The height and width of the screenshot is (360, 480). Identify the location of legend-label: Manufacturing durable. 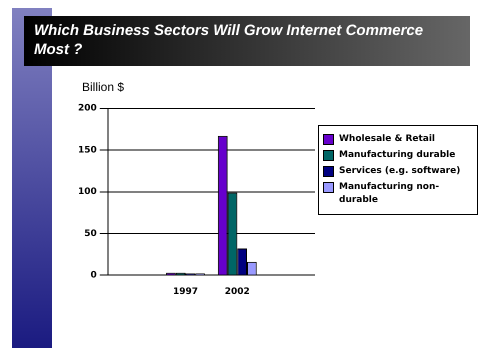
(397, 155).